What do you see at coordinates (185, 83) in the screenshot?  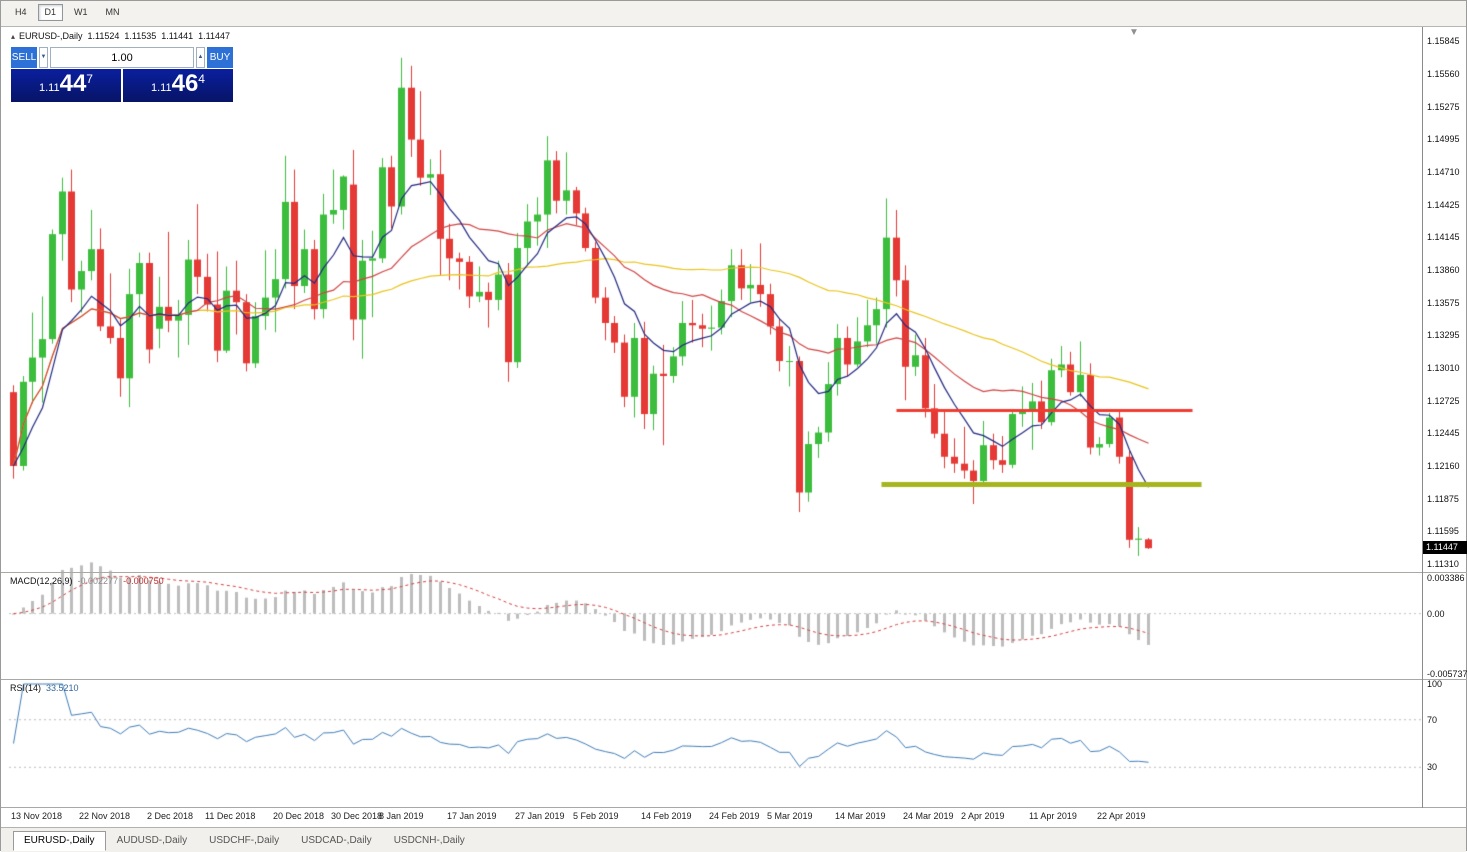 I see `buy-price-big: 46` at bounding box center [185, 83].